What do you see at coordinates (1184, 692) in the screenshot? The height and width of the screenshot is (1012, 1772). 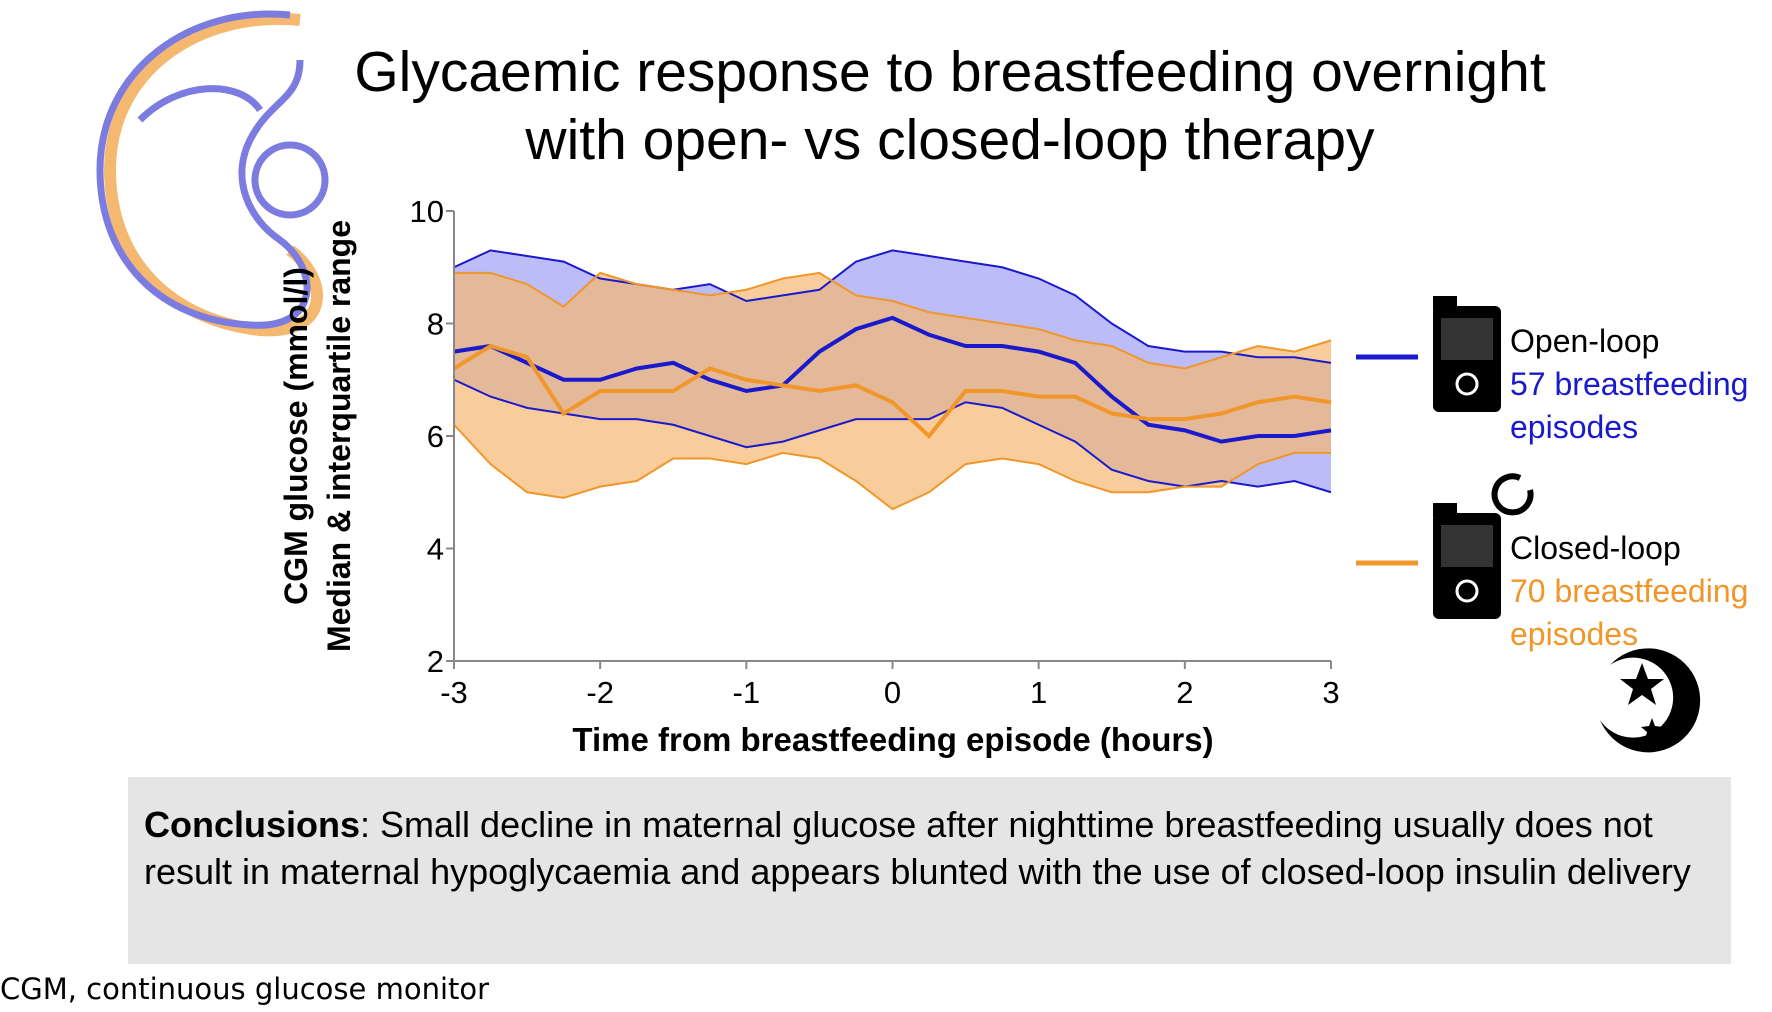 I see `x-tick-label: 2` at bounding box center [1184, 692].